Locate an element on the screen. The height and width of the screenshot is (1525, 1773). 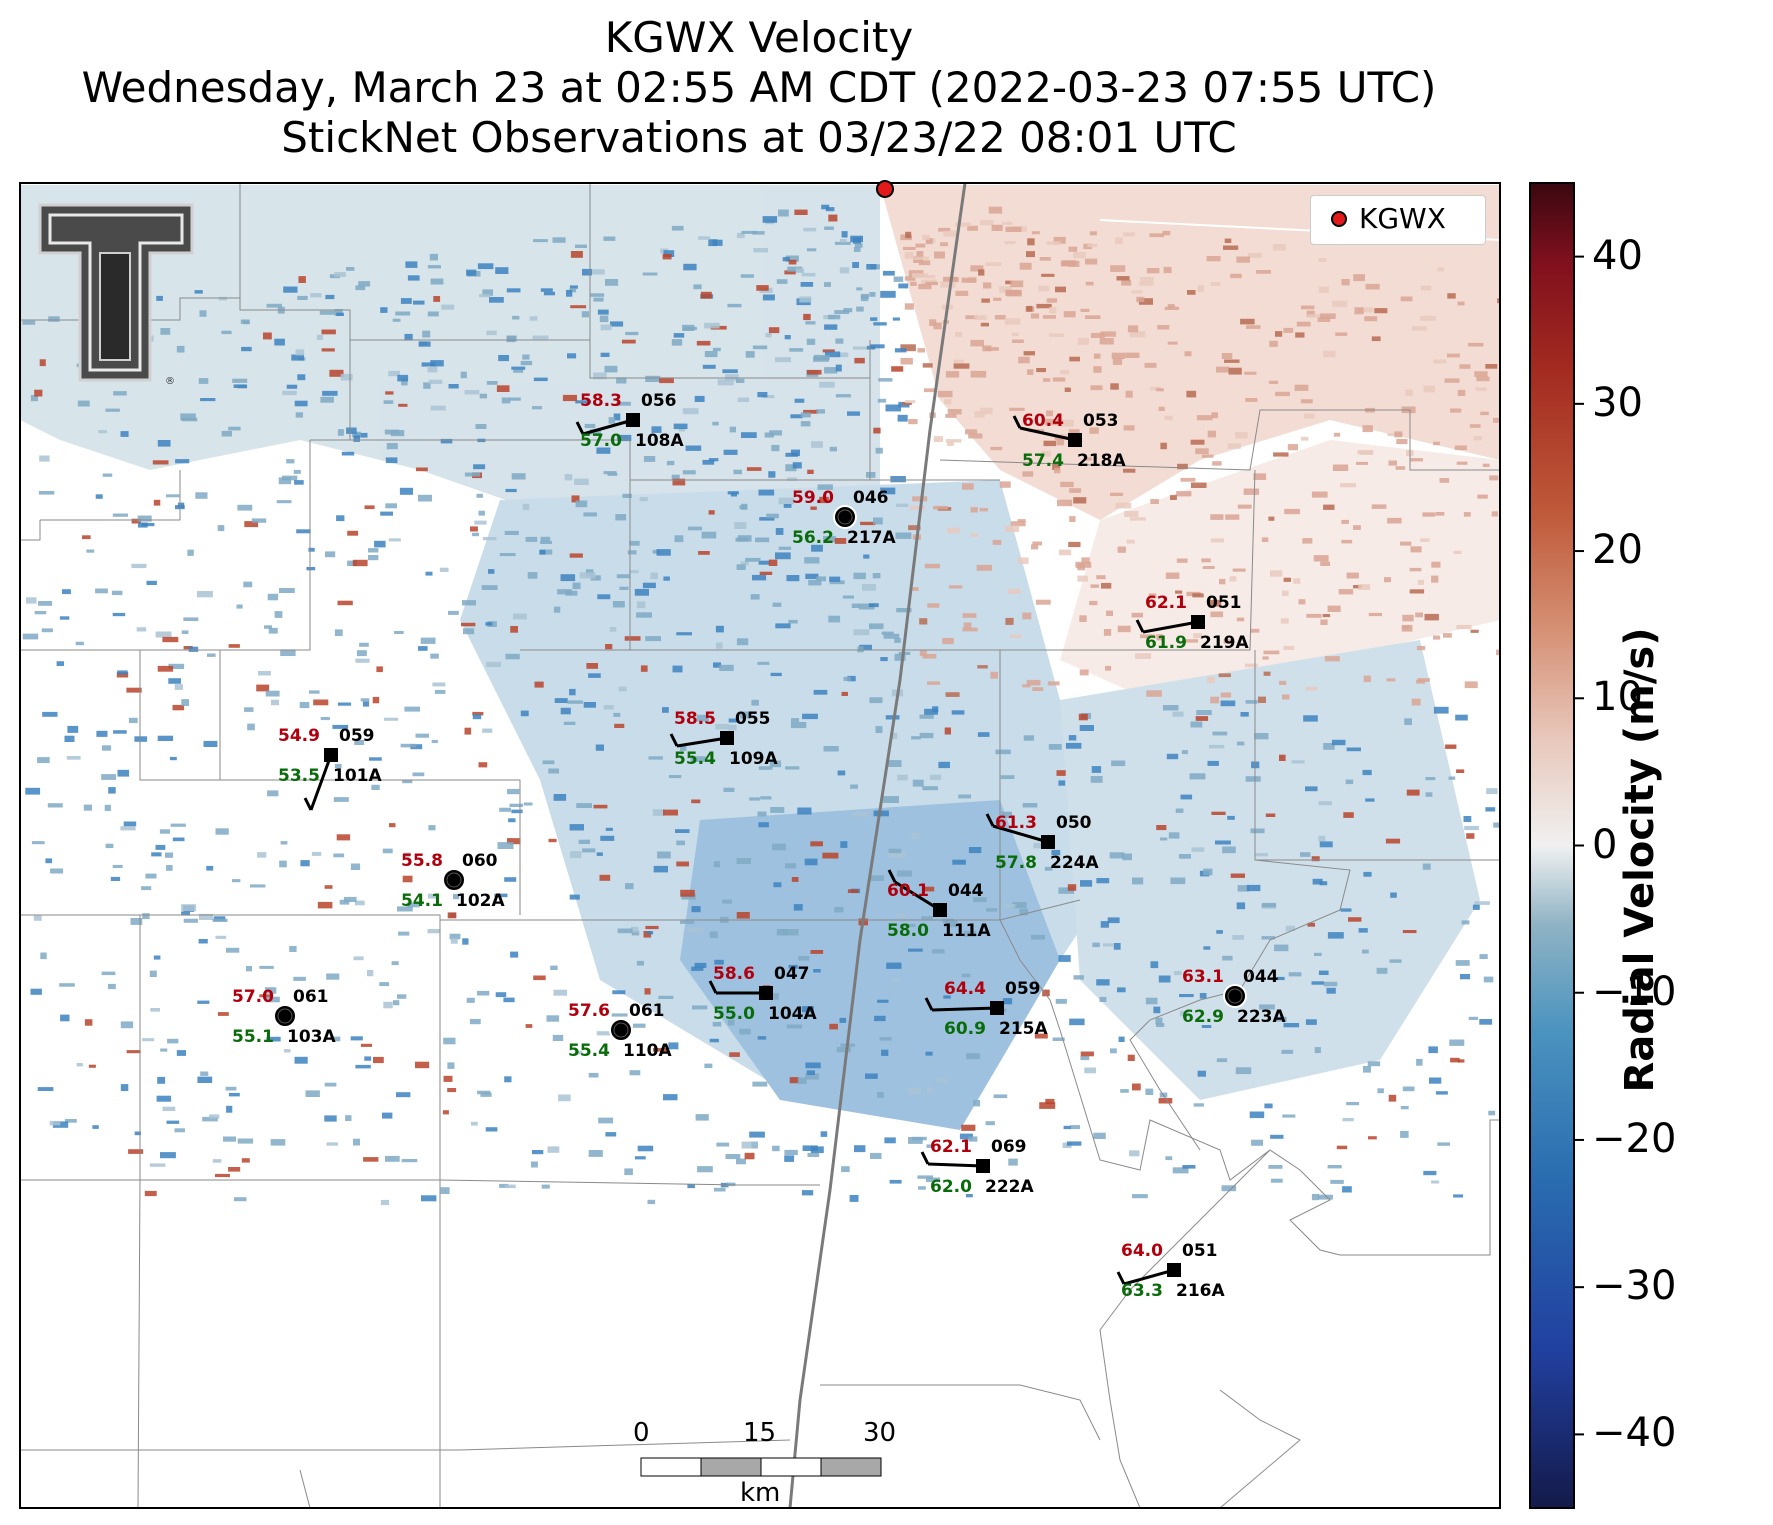
station-dewpoint: 61.9 is located at coordinates (1166, 643).